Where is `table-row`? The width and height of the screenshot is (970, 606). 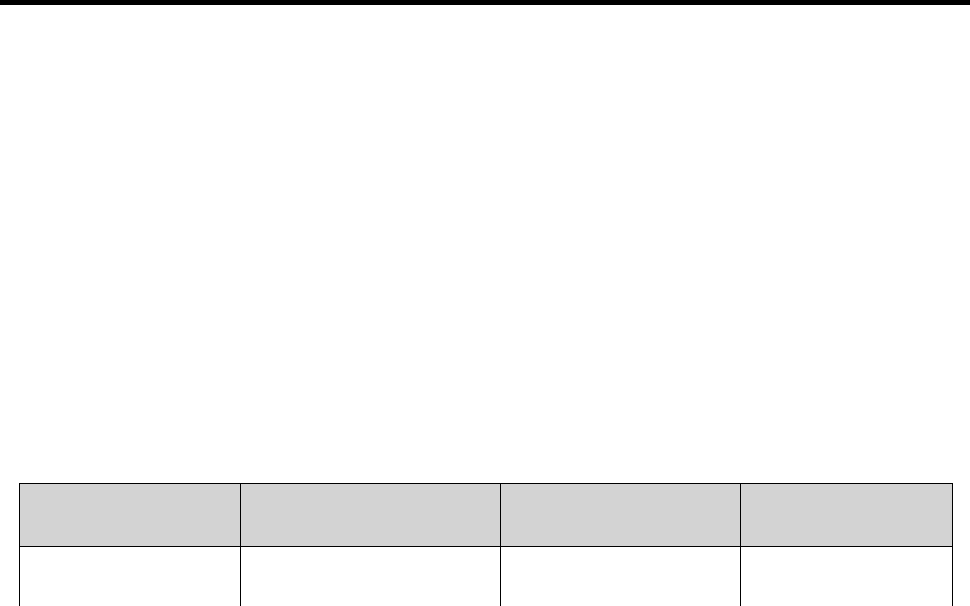
table-row is located at coordinates (486, 576).